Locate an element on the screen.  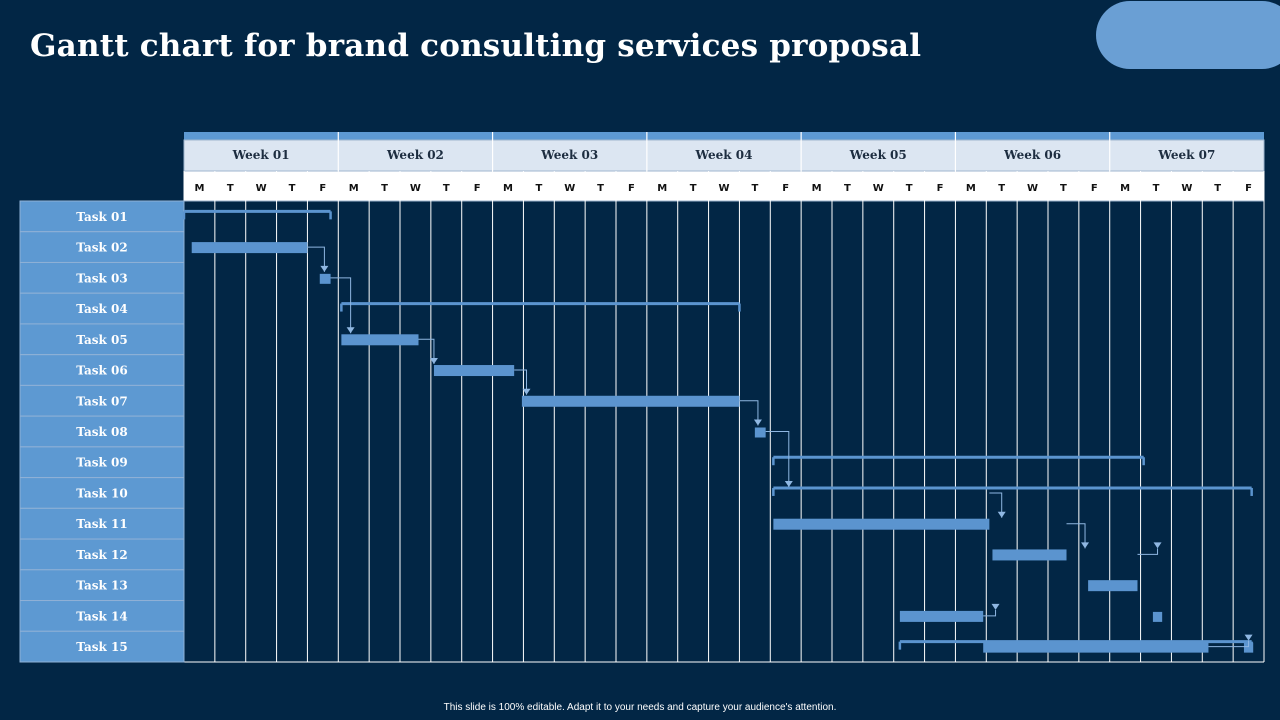
task-label: Task 15 is located at coordinates (102, 647).